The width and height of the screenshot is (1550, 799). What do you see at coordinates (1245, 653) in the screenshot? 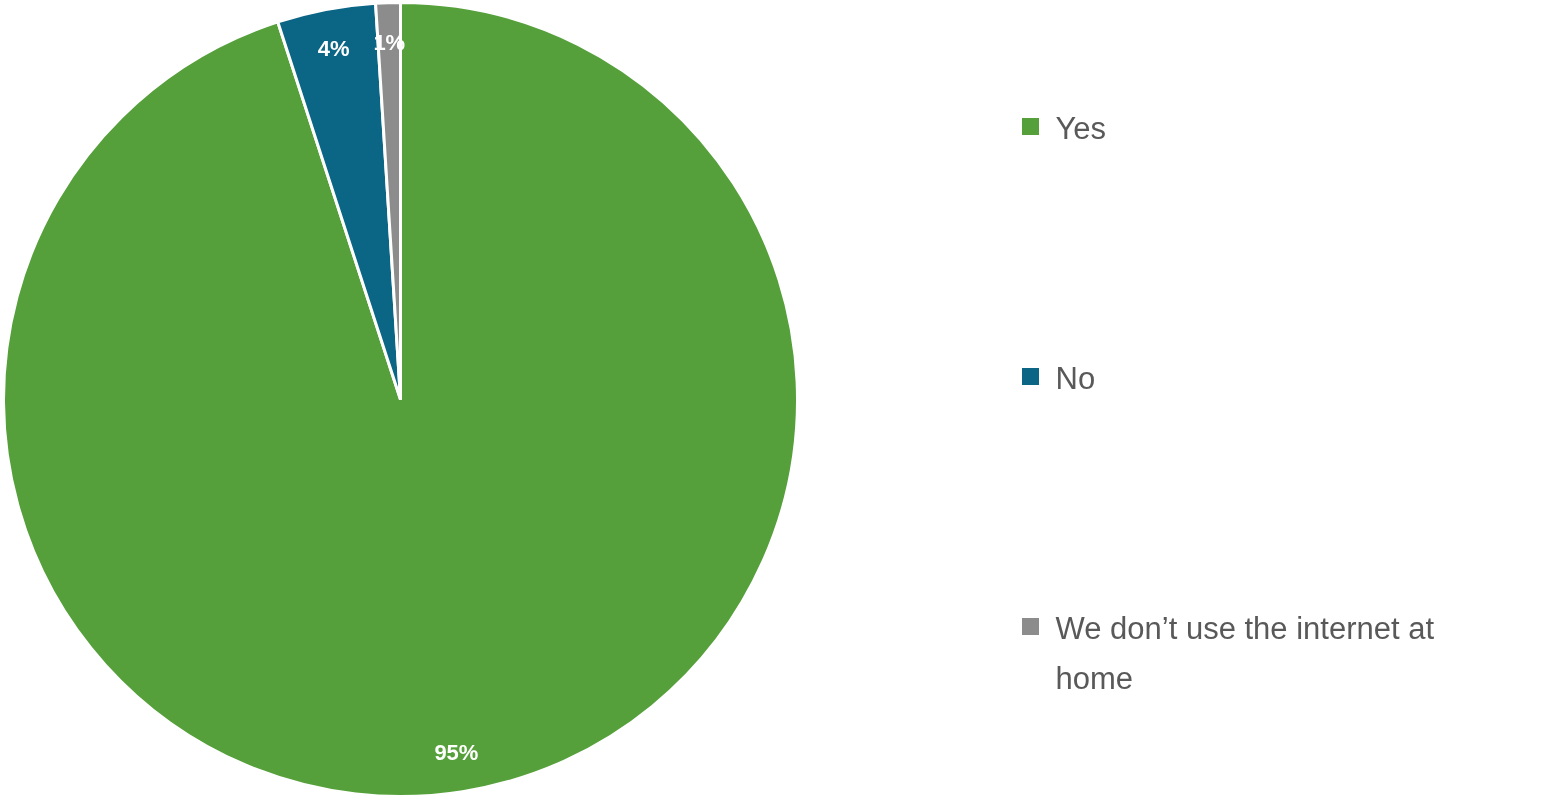
I see `legend-label: We don’t use the internet at home` at bounding box center [1245, 653].